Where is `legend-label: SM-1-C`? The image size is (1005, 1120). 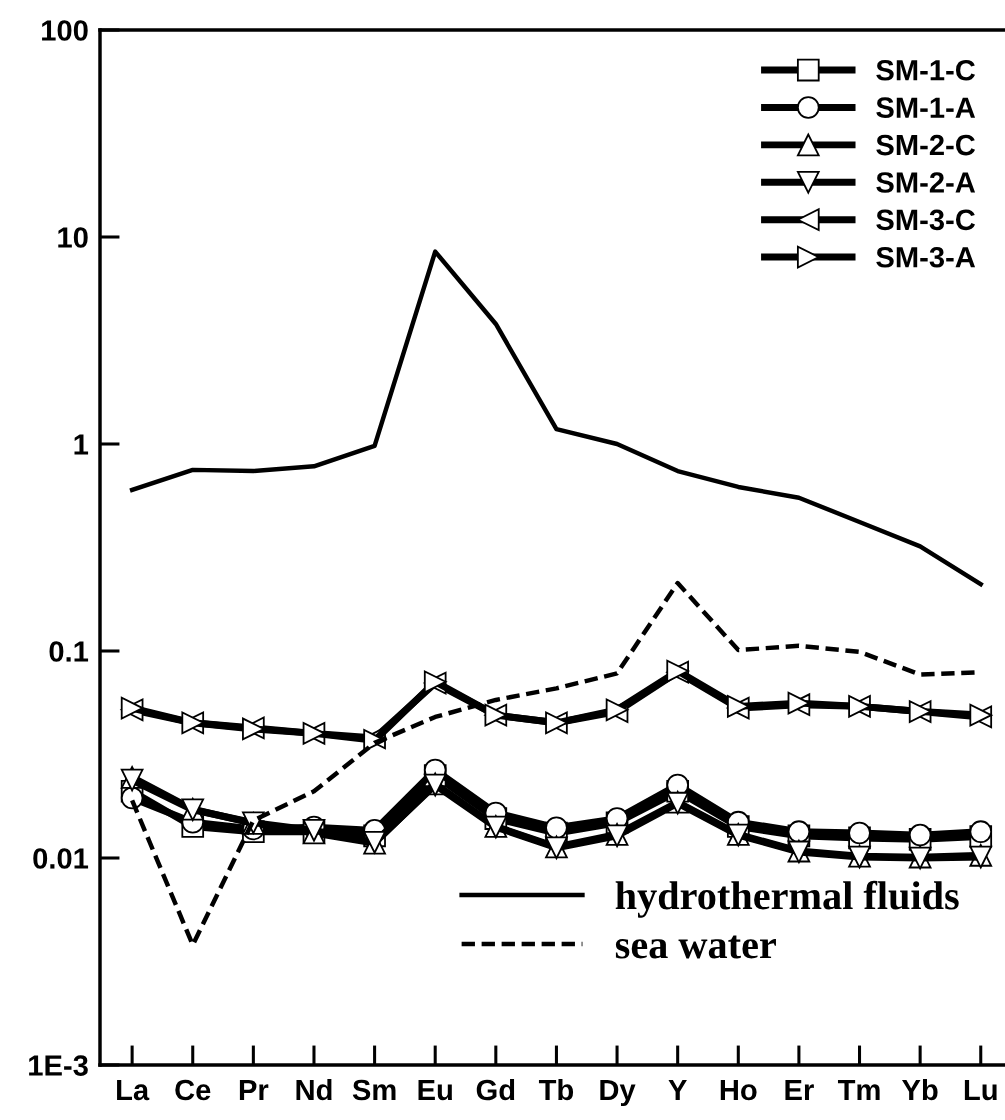 legend-label: SM-1-C is located at coordinates (926, 70).